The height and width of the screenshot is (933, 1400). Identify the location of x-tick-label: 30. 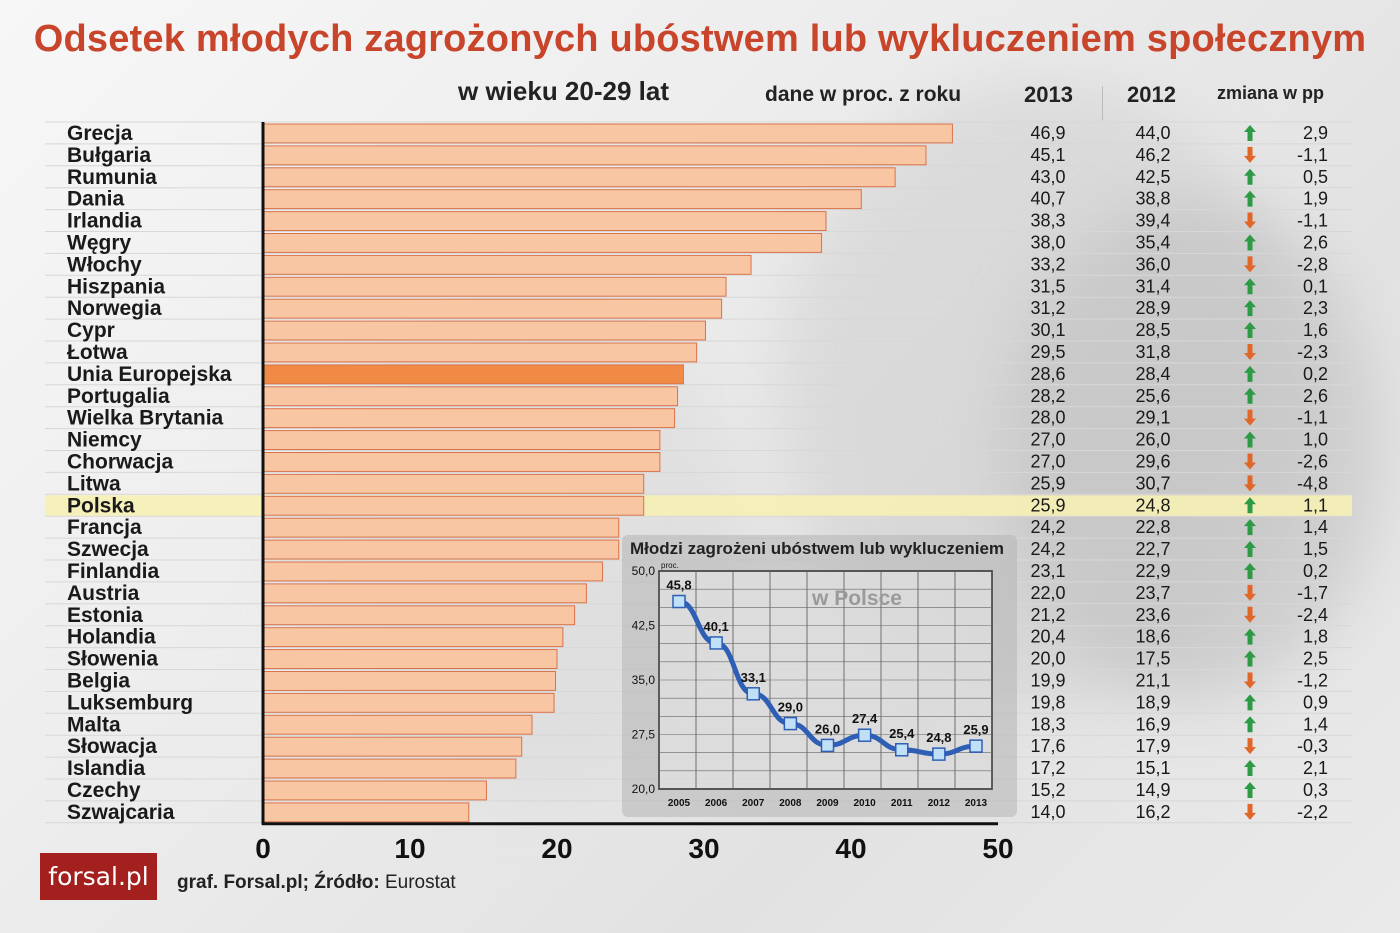
(703, 848).